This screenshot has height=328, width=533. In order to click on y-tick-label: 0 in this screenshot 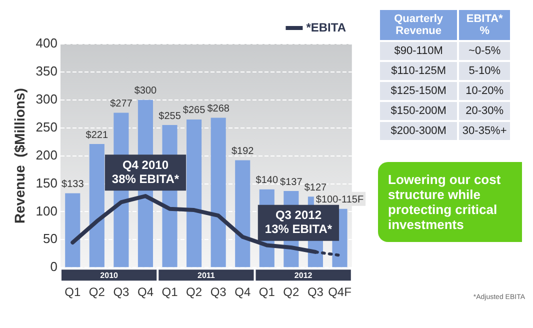, I will do `click(54, 266)`.